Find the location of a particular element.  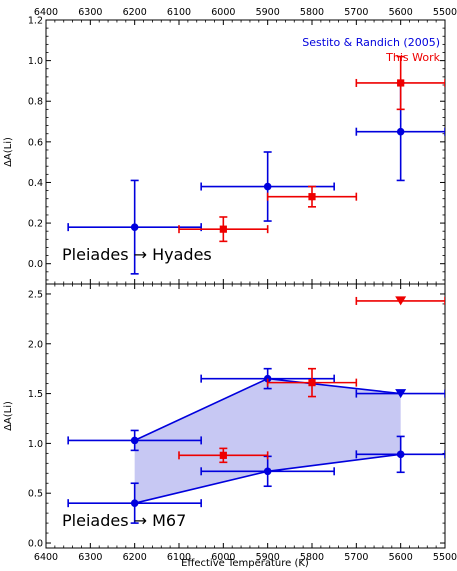

y-tick-label: 0.8 is located at coordinates (35, 102).